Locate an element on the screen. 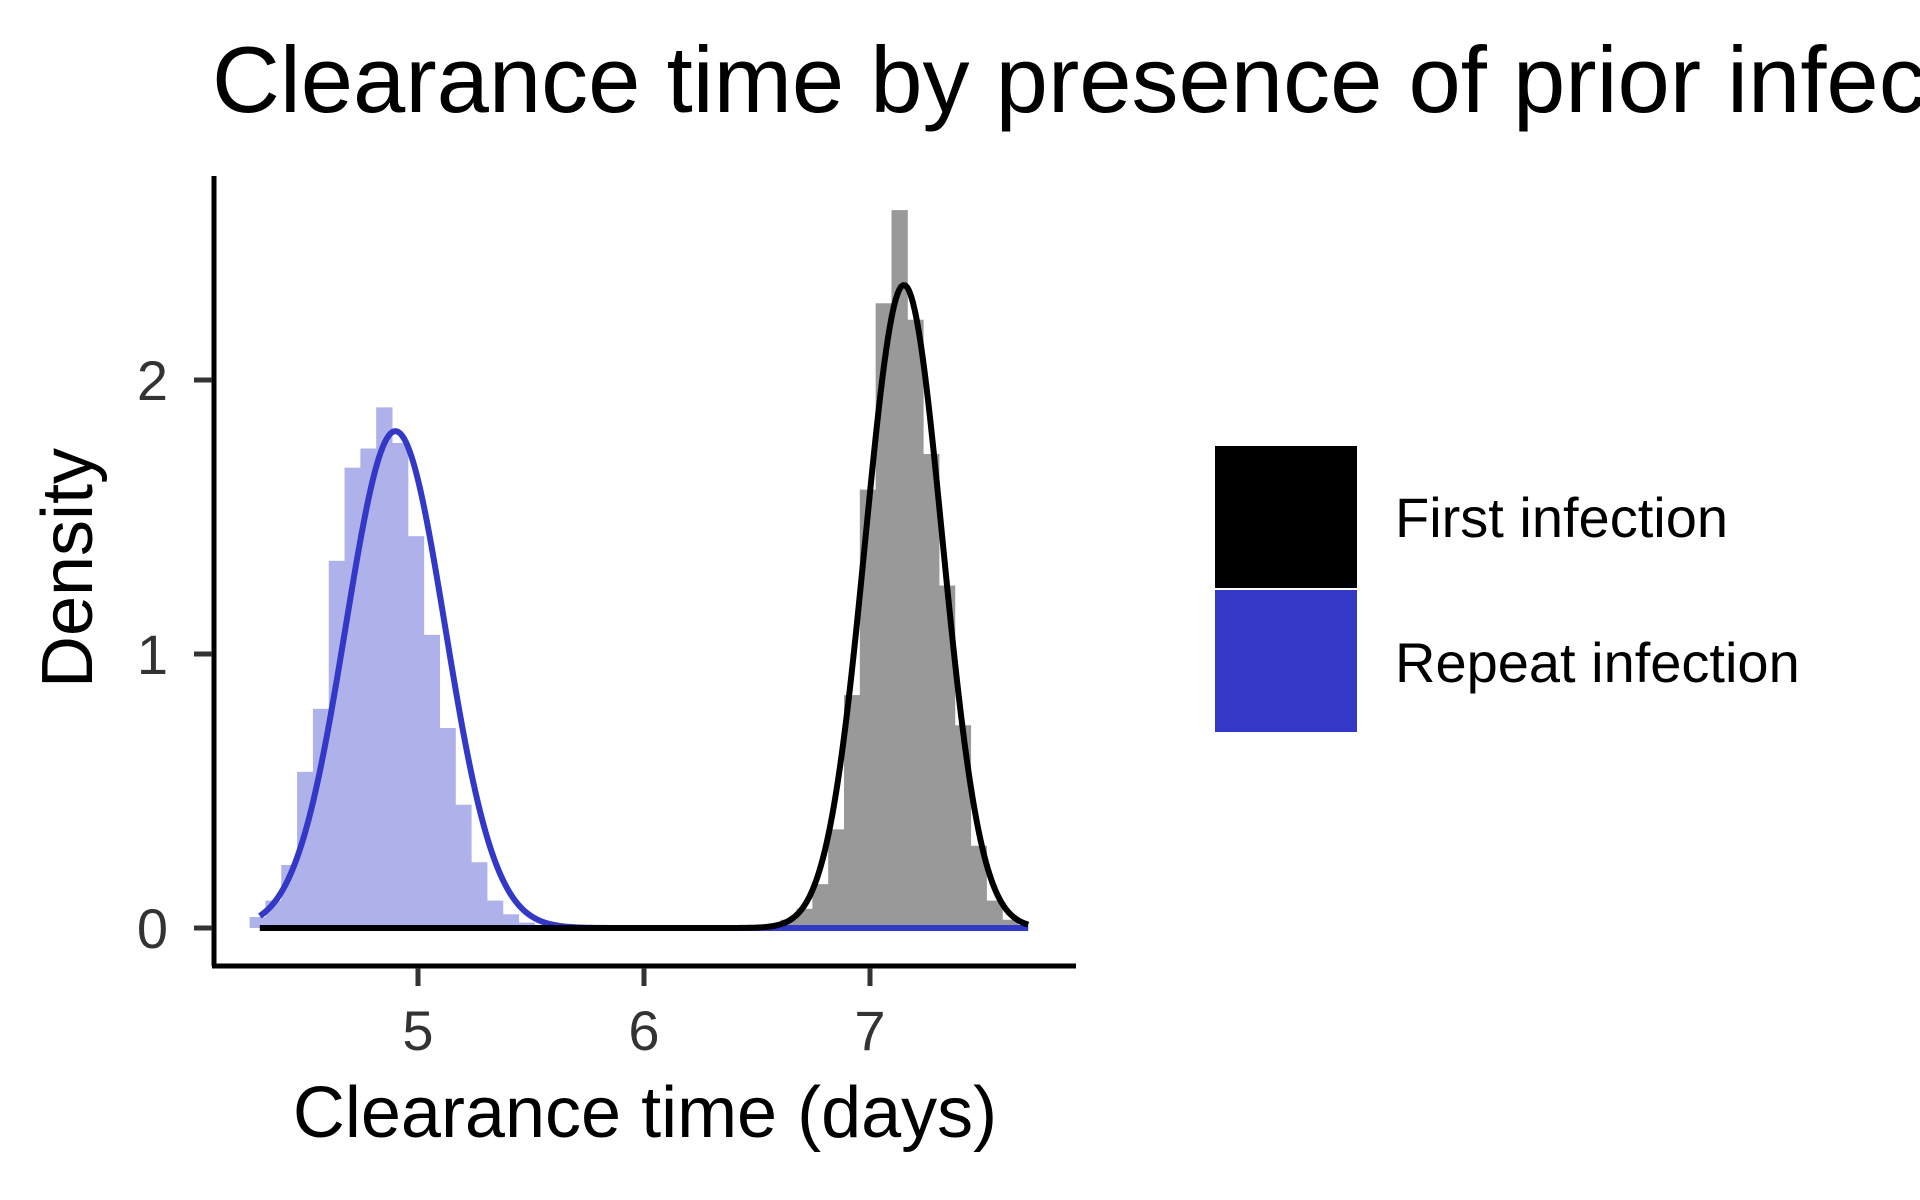 This screenshot has height=1200, width=1920. y-axis-title: Density is located at coordinates (68, 568).